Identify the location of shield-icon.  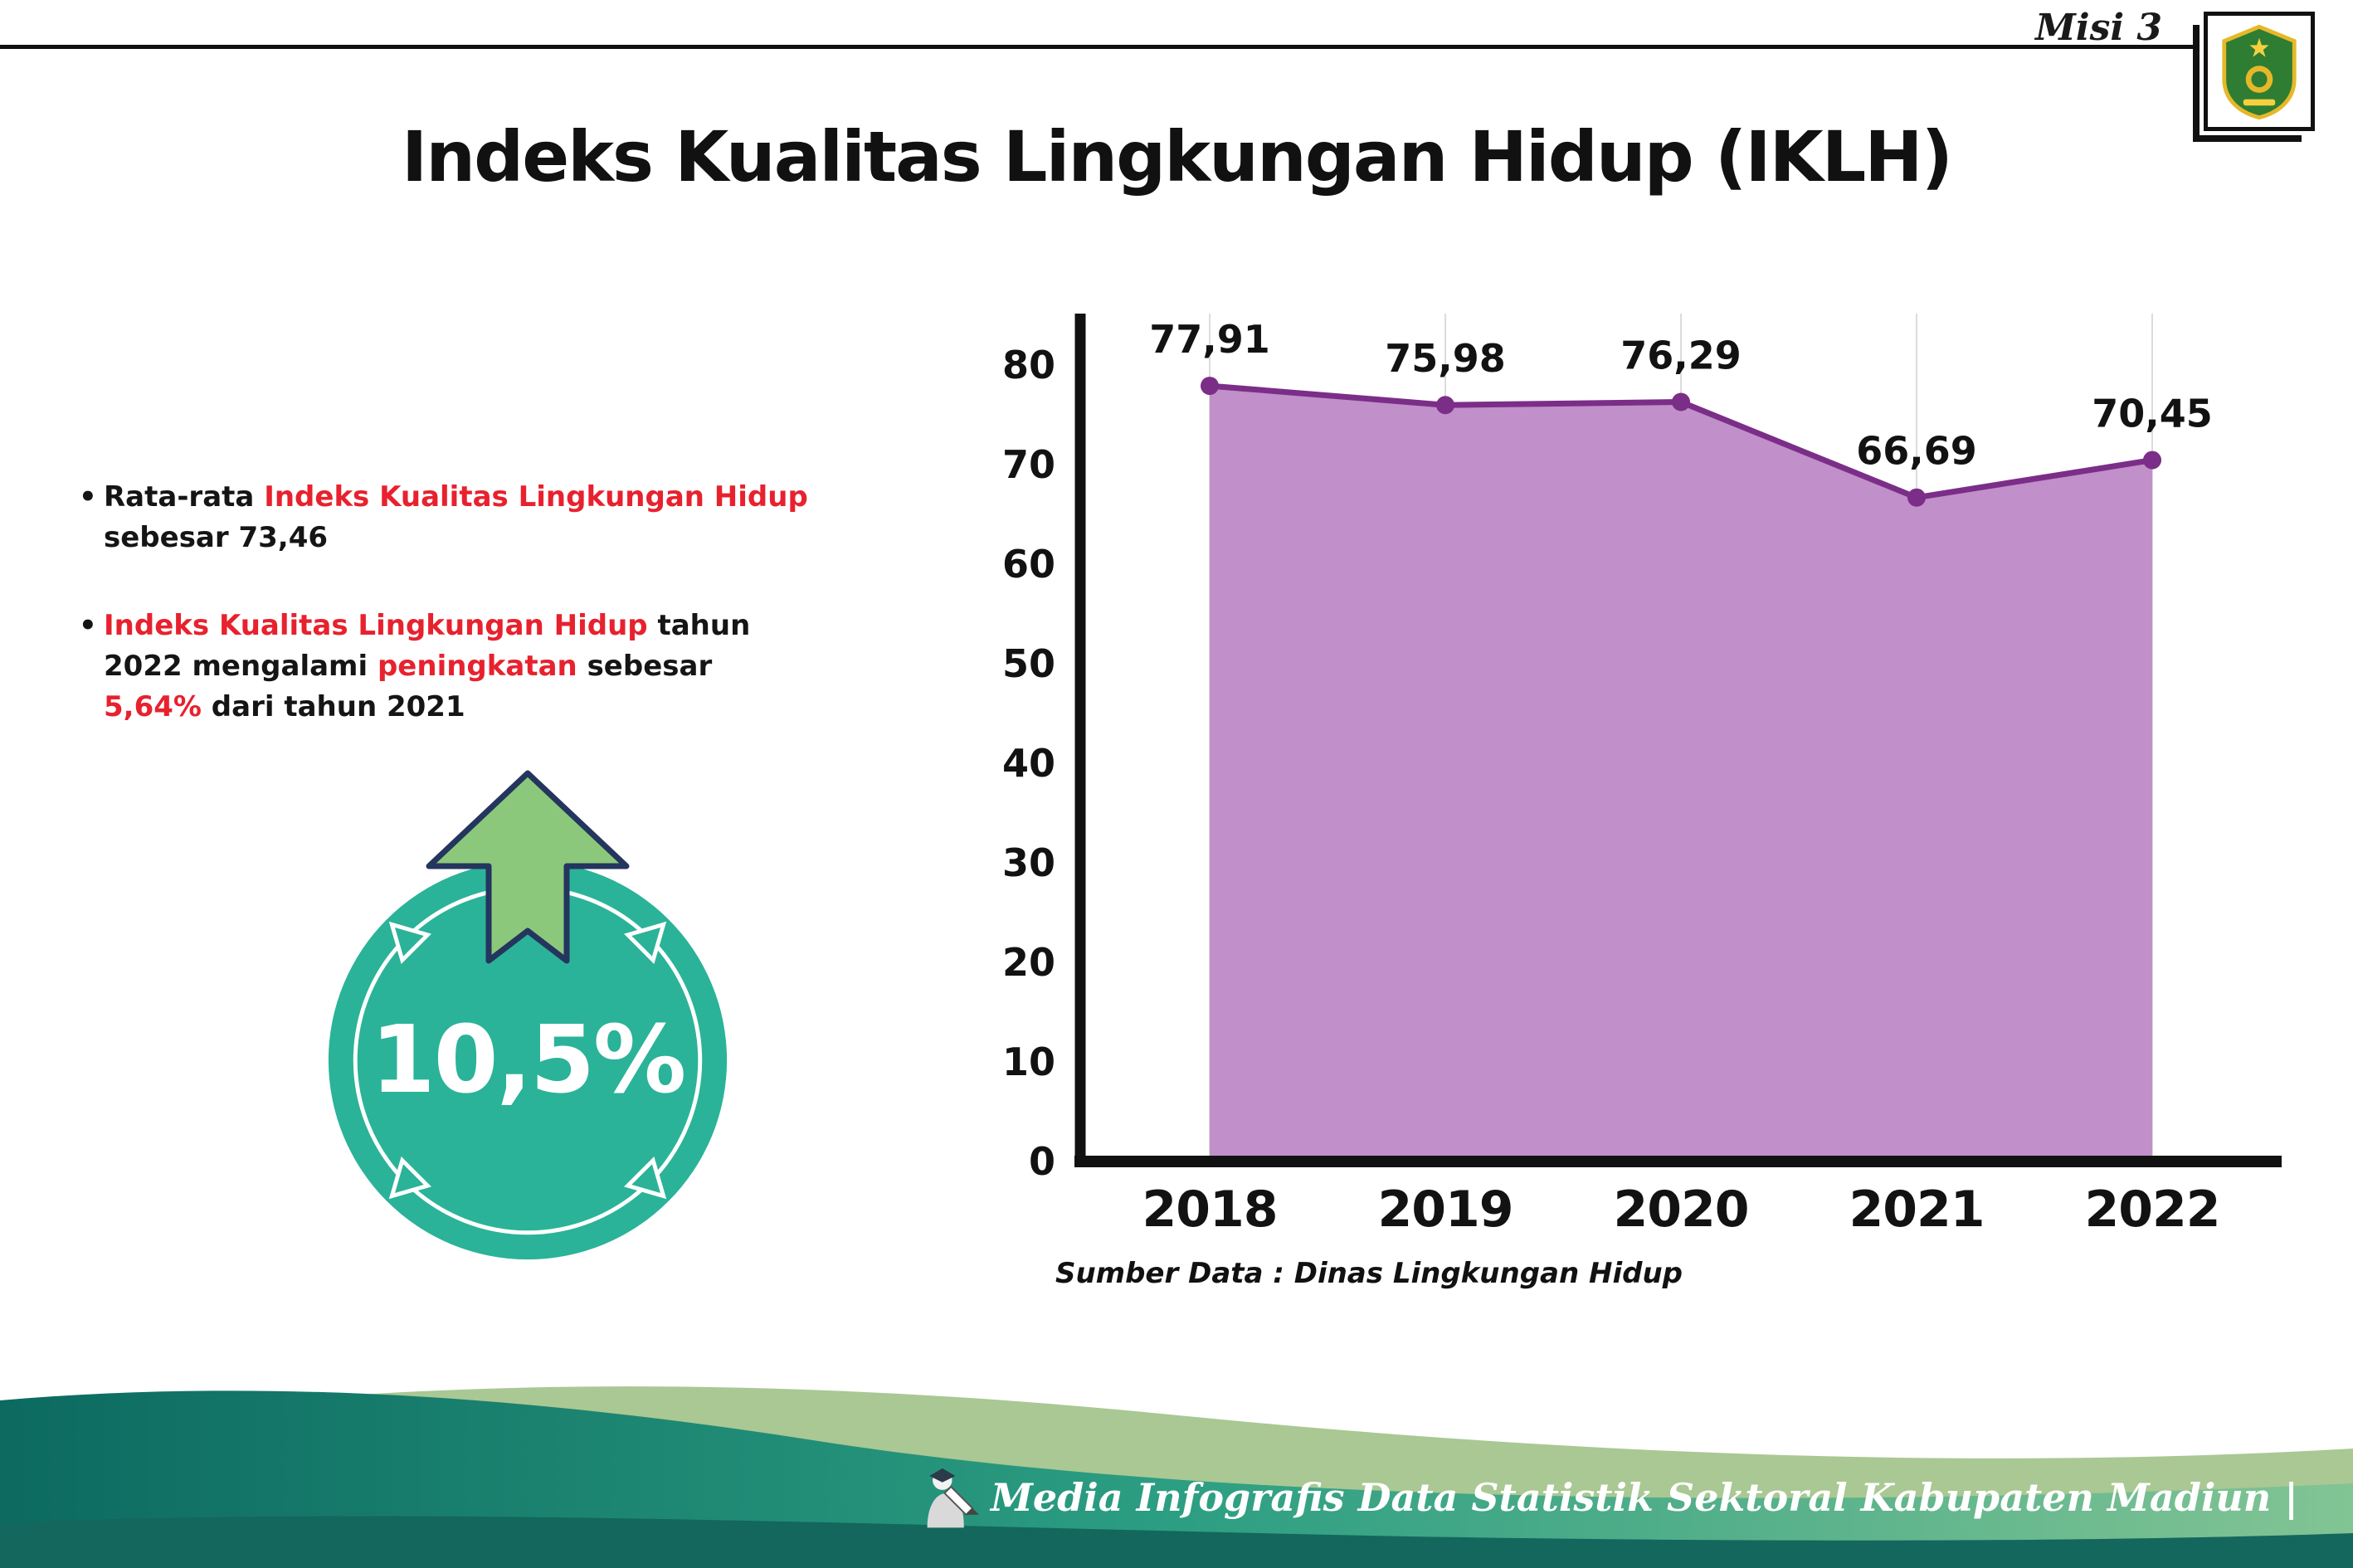
(2259, 72).